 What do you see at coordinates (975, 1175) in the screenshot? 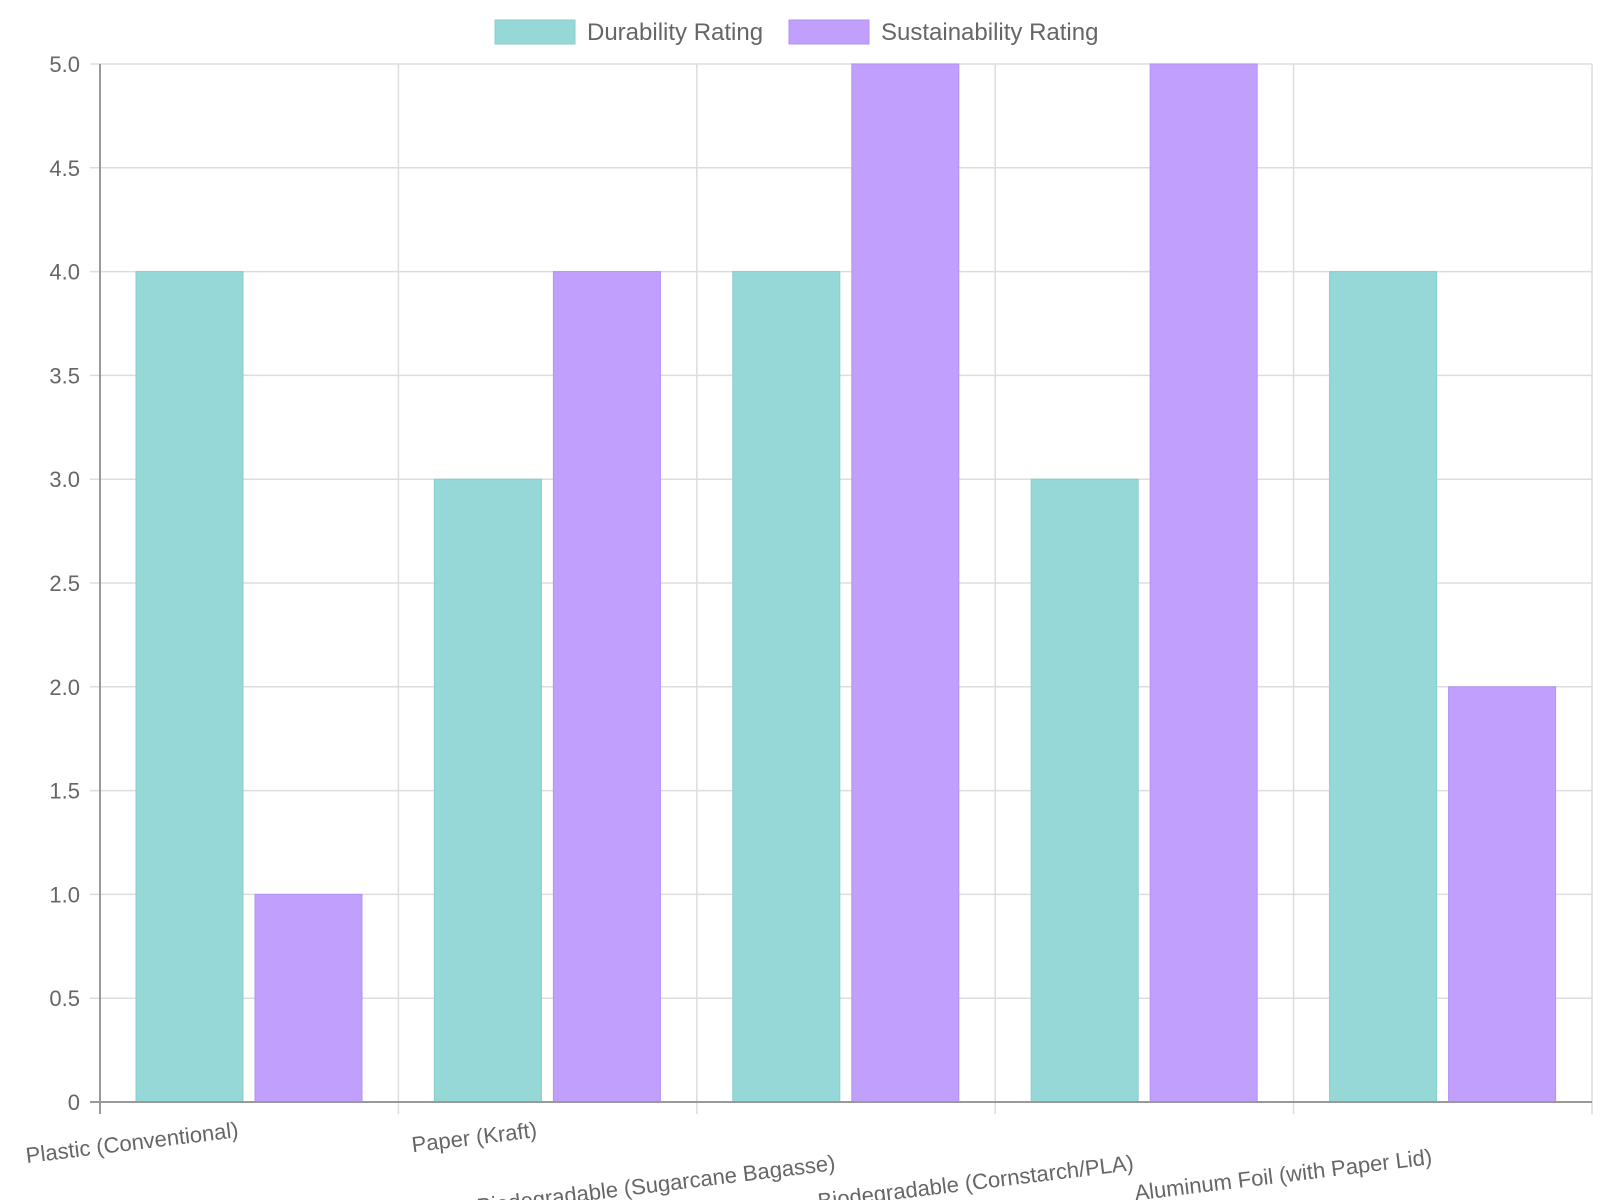
I see `x-tick-label: Biodegradable (Cornstarch/PLA)` at bounding box center [975, 1175].